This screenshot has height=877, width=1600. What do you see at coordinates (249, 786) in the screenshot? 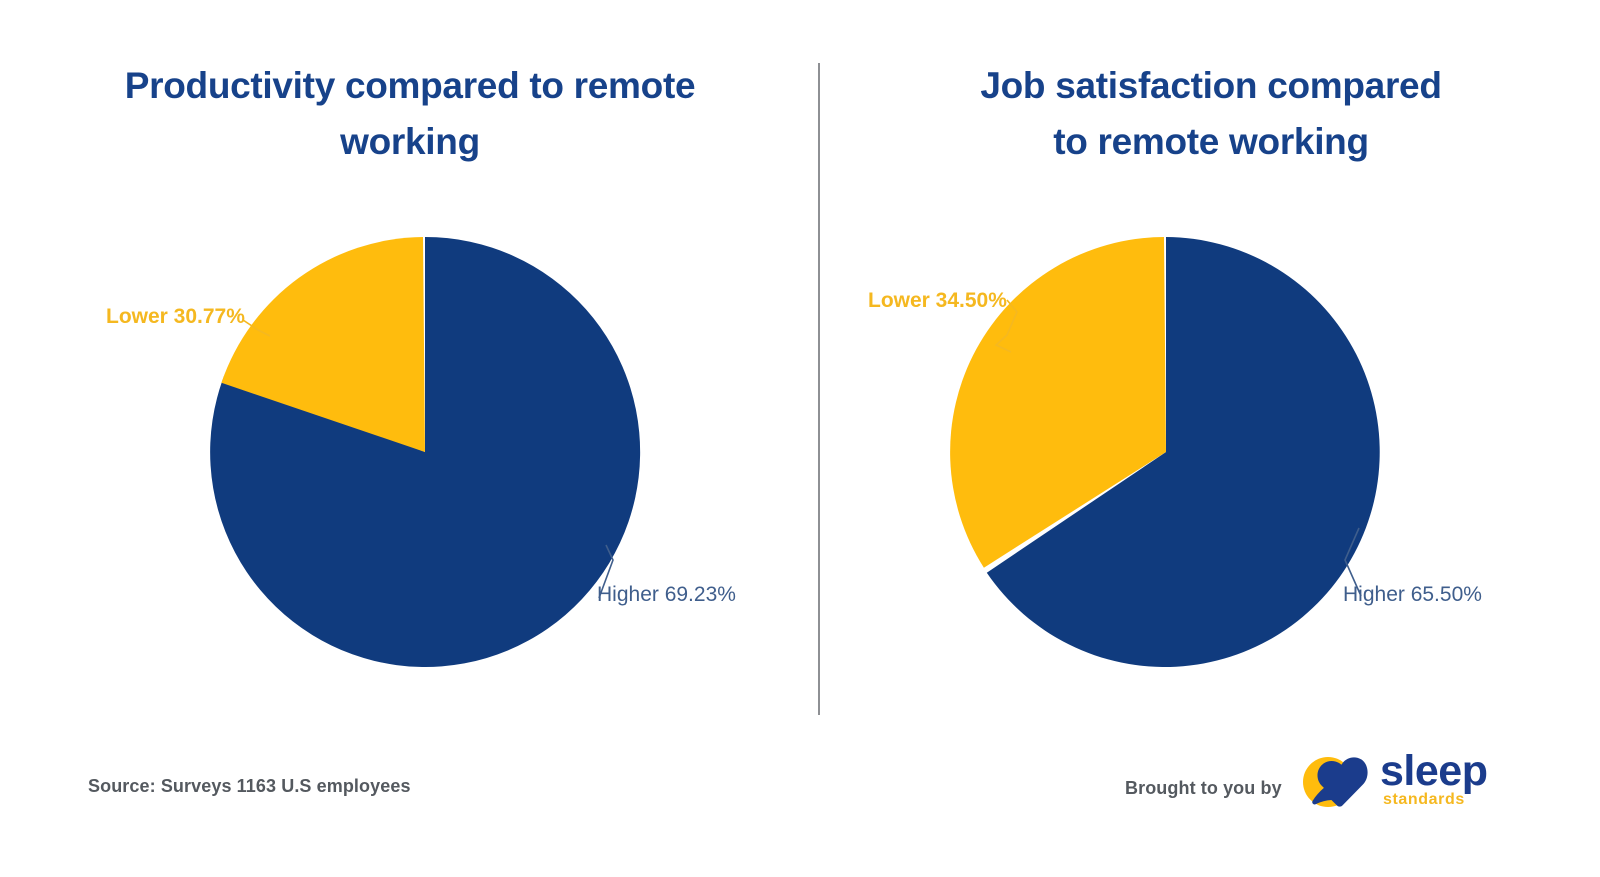
I see `source-note: Source: Surveys 1163 U.S employees` at bounding box center [249, 786].